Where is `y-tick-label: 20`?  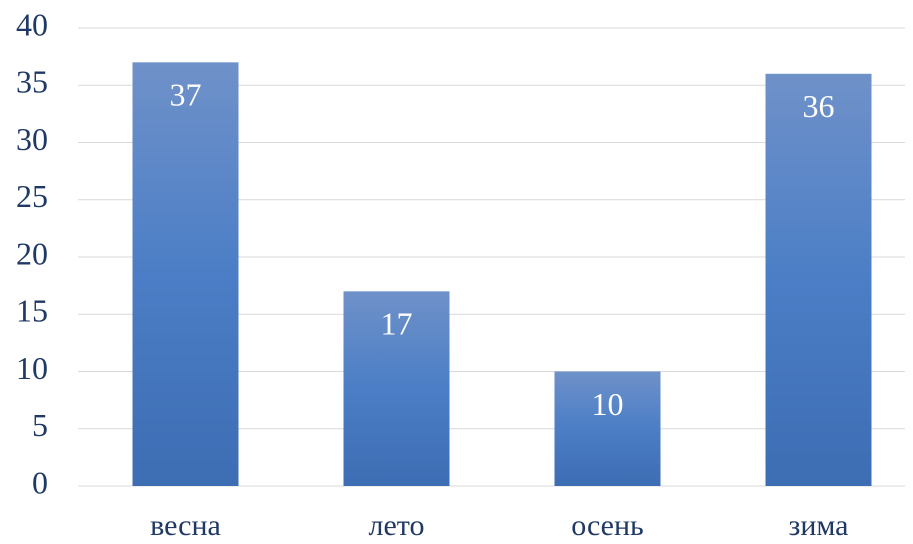
y-tick-label: 20 is located at coordinates (32, 253).